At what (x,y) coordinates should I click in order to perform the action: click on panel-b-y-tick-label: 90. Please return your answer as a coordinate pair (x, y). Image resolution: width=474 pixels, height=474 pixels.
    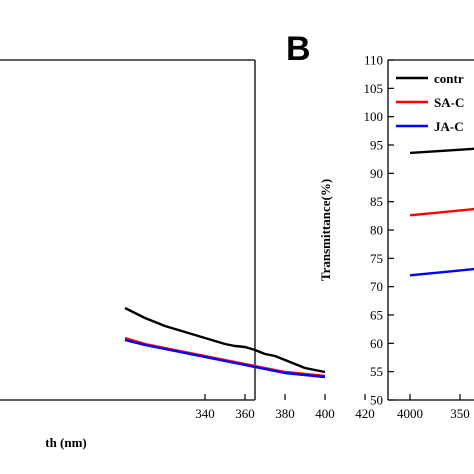
    Looking at the image, I should click on (376, 173).